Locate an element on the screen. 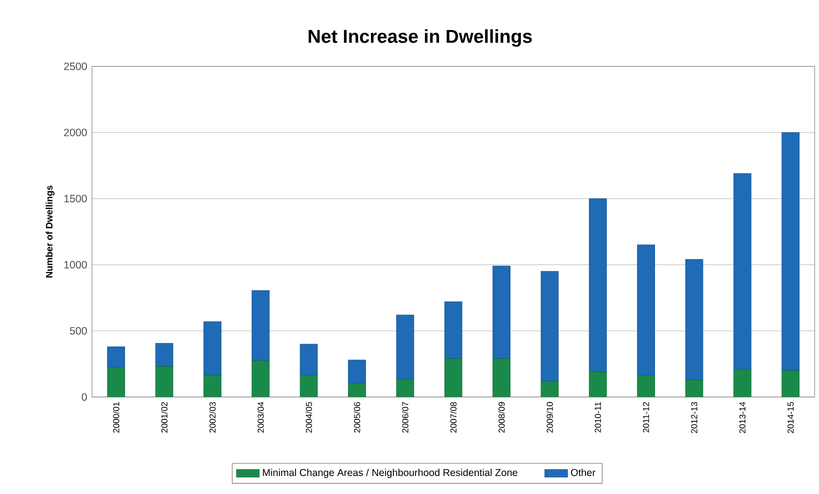 This screenshot has height=494, width=819. x-tick-label: 2003/04 is located at coordinates (260, 417).